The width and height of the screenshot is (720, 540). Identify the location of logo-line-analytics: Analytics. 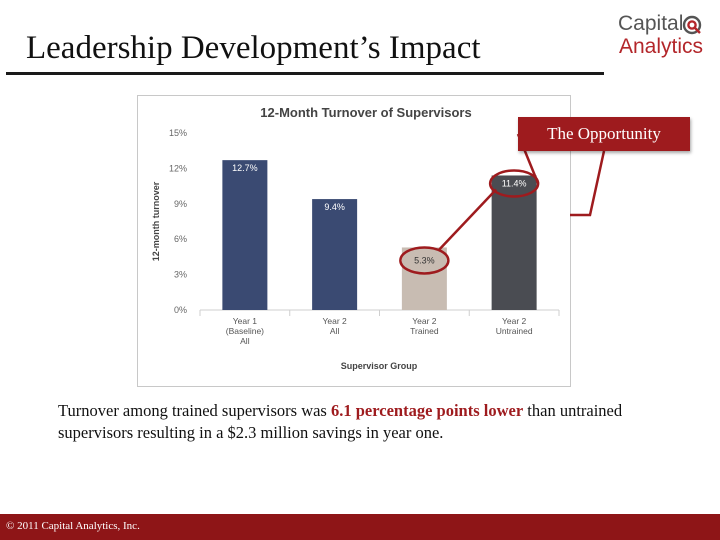
(661, 46).